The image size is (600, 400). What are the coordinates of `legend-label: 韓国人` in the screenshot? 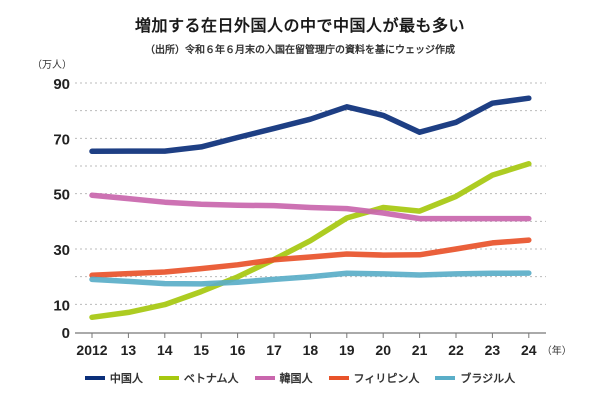 It's located at (296, 378).